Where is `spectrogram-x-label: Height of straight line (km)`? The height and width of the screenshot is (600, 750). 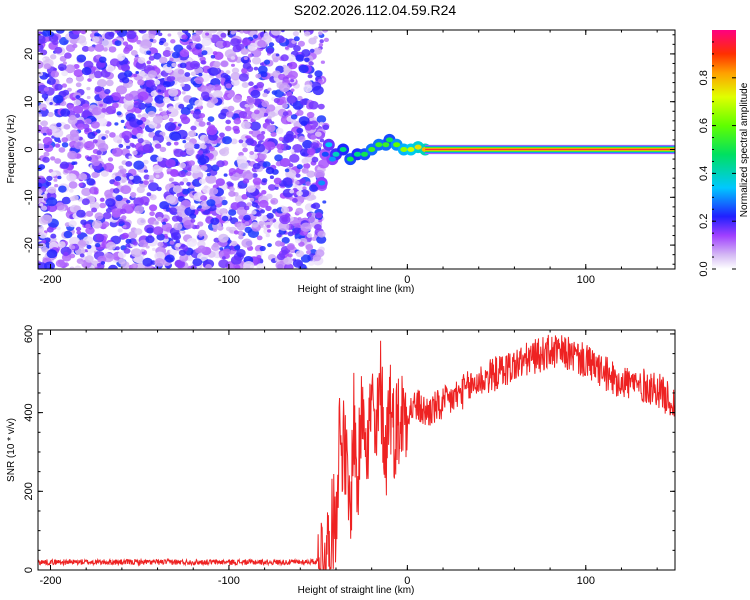
spectrogram-x-label: Height of straight line (km) is located at coordinates (356, 289).